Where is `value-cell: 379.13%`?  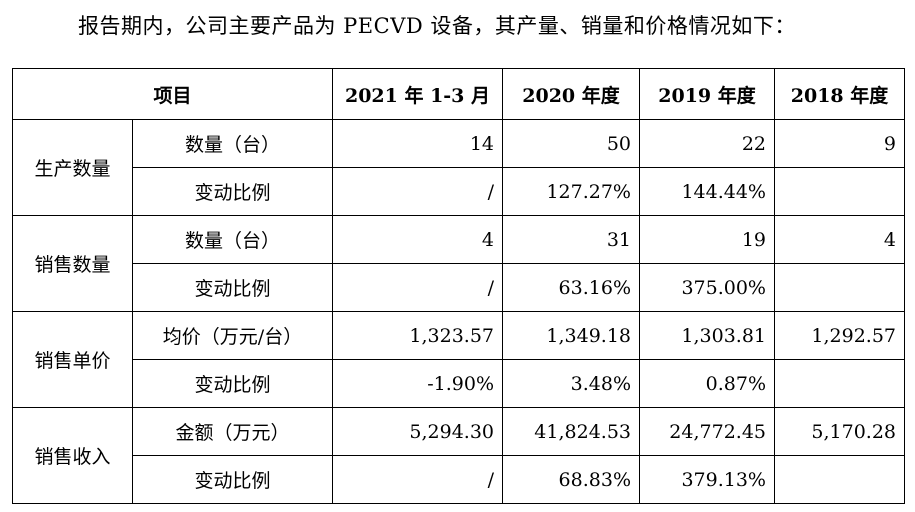 value-cell: 379.13% is located at coordinates (707, 479).